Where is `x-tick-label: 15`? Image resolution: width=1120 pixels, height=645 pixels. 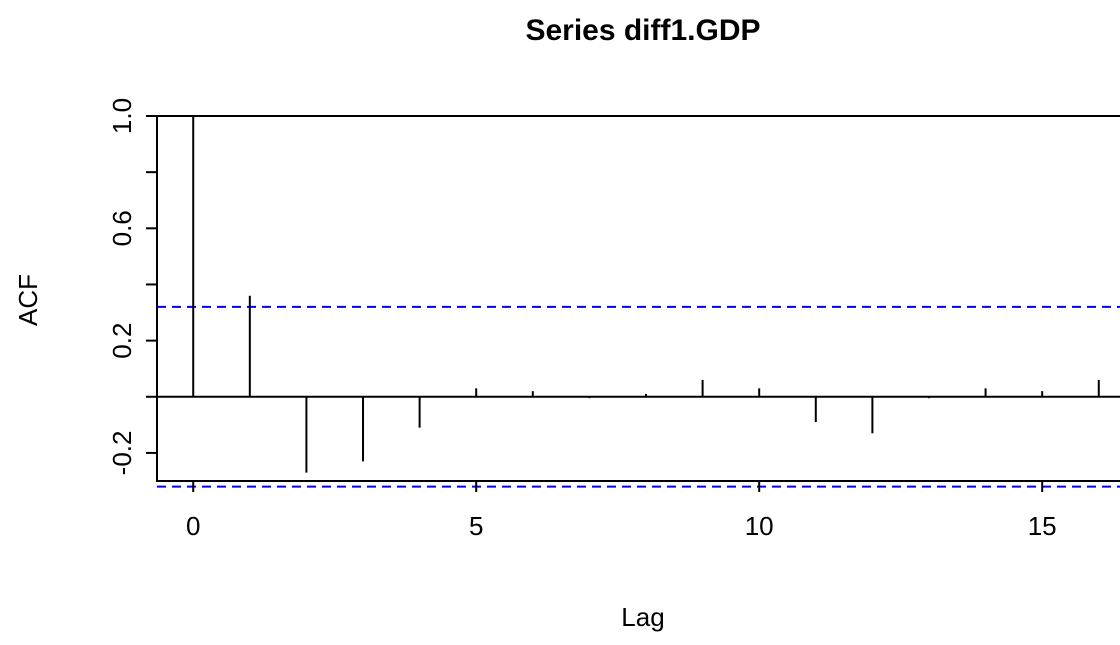 x-tick-label: 15 is located at coordinates (1042, 526).